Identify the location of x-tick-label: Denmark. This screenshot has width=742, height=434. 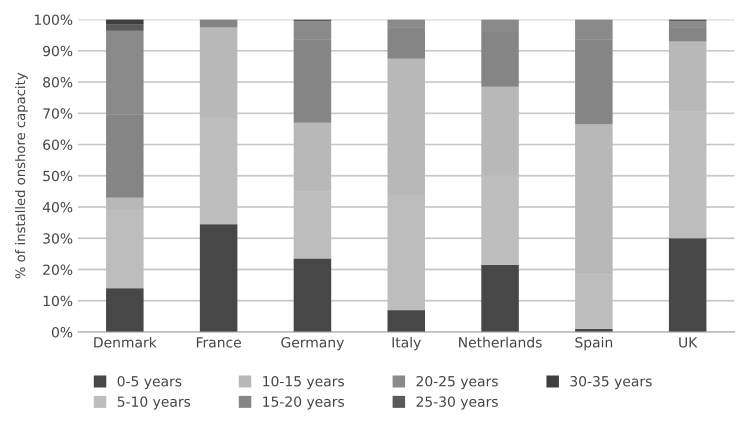
(125, 342).